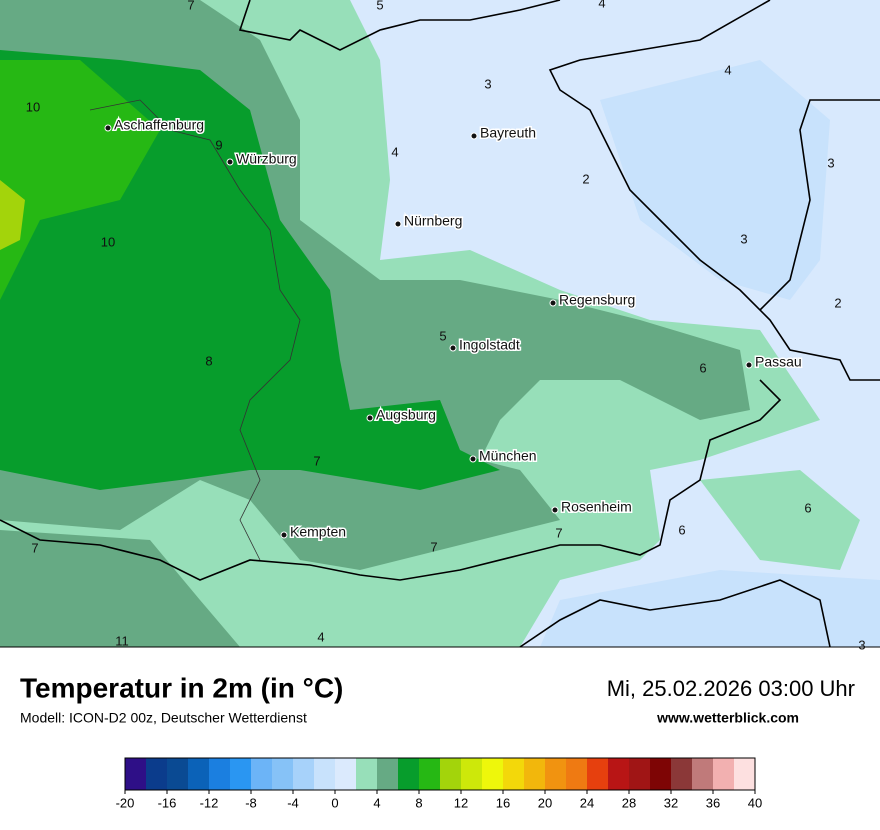 This screenshot has width=880, height=830. I want to click on colorbar-tick-label: 28, so click(629, 802).